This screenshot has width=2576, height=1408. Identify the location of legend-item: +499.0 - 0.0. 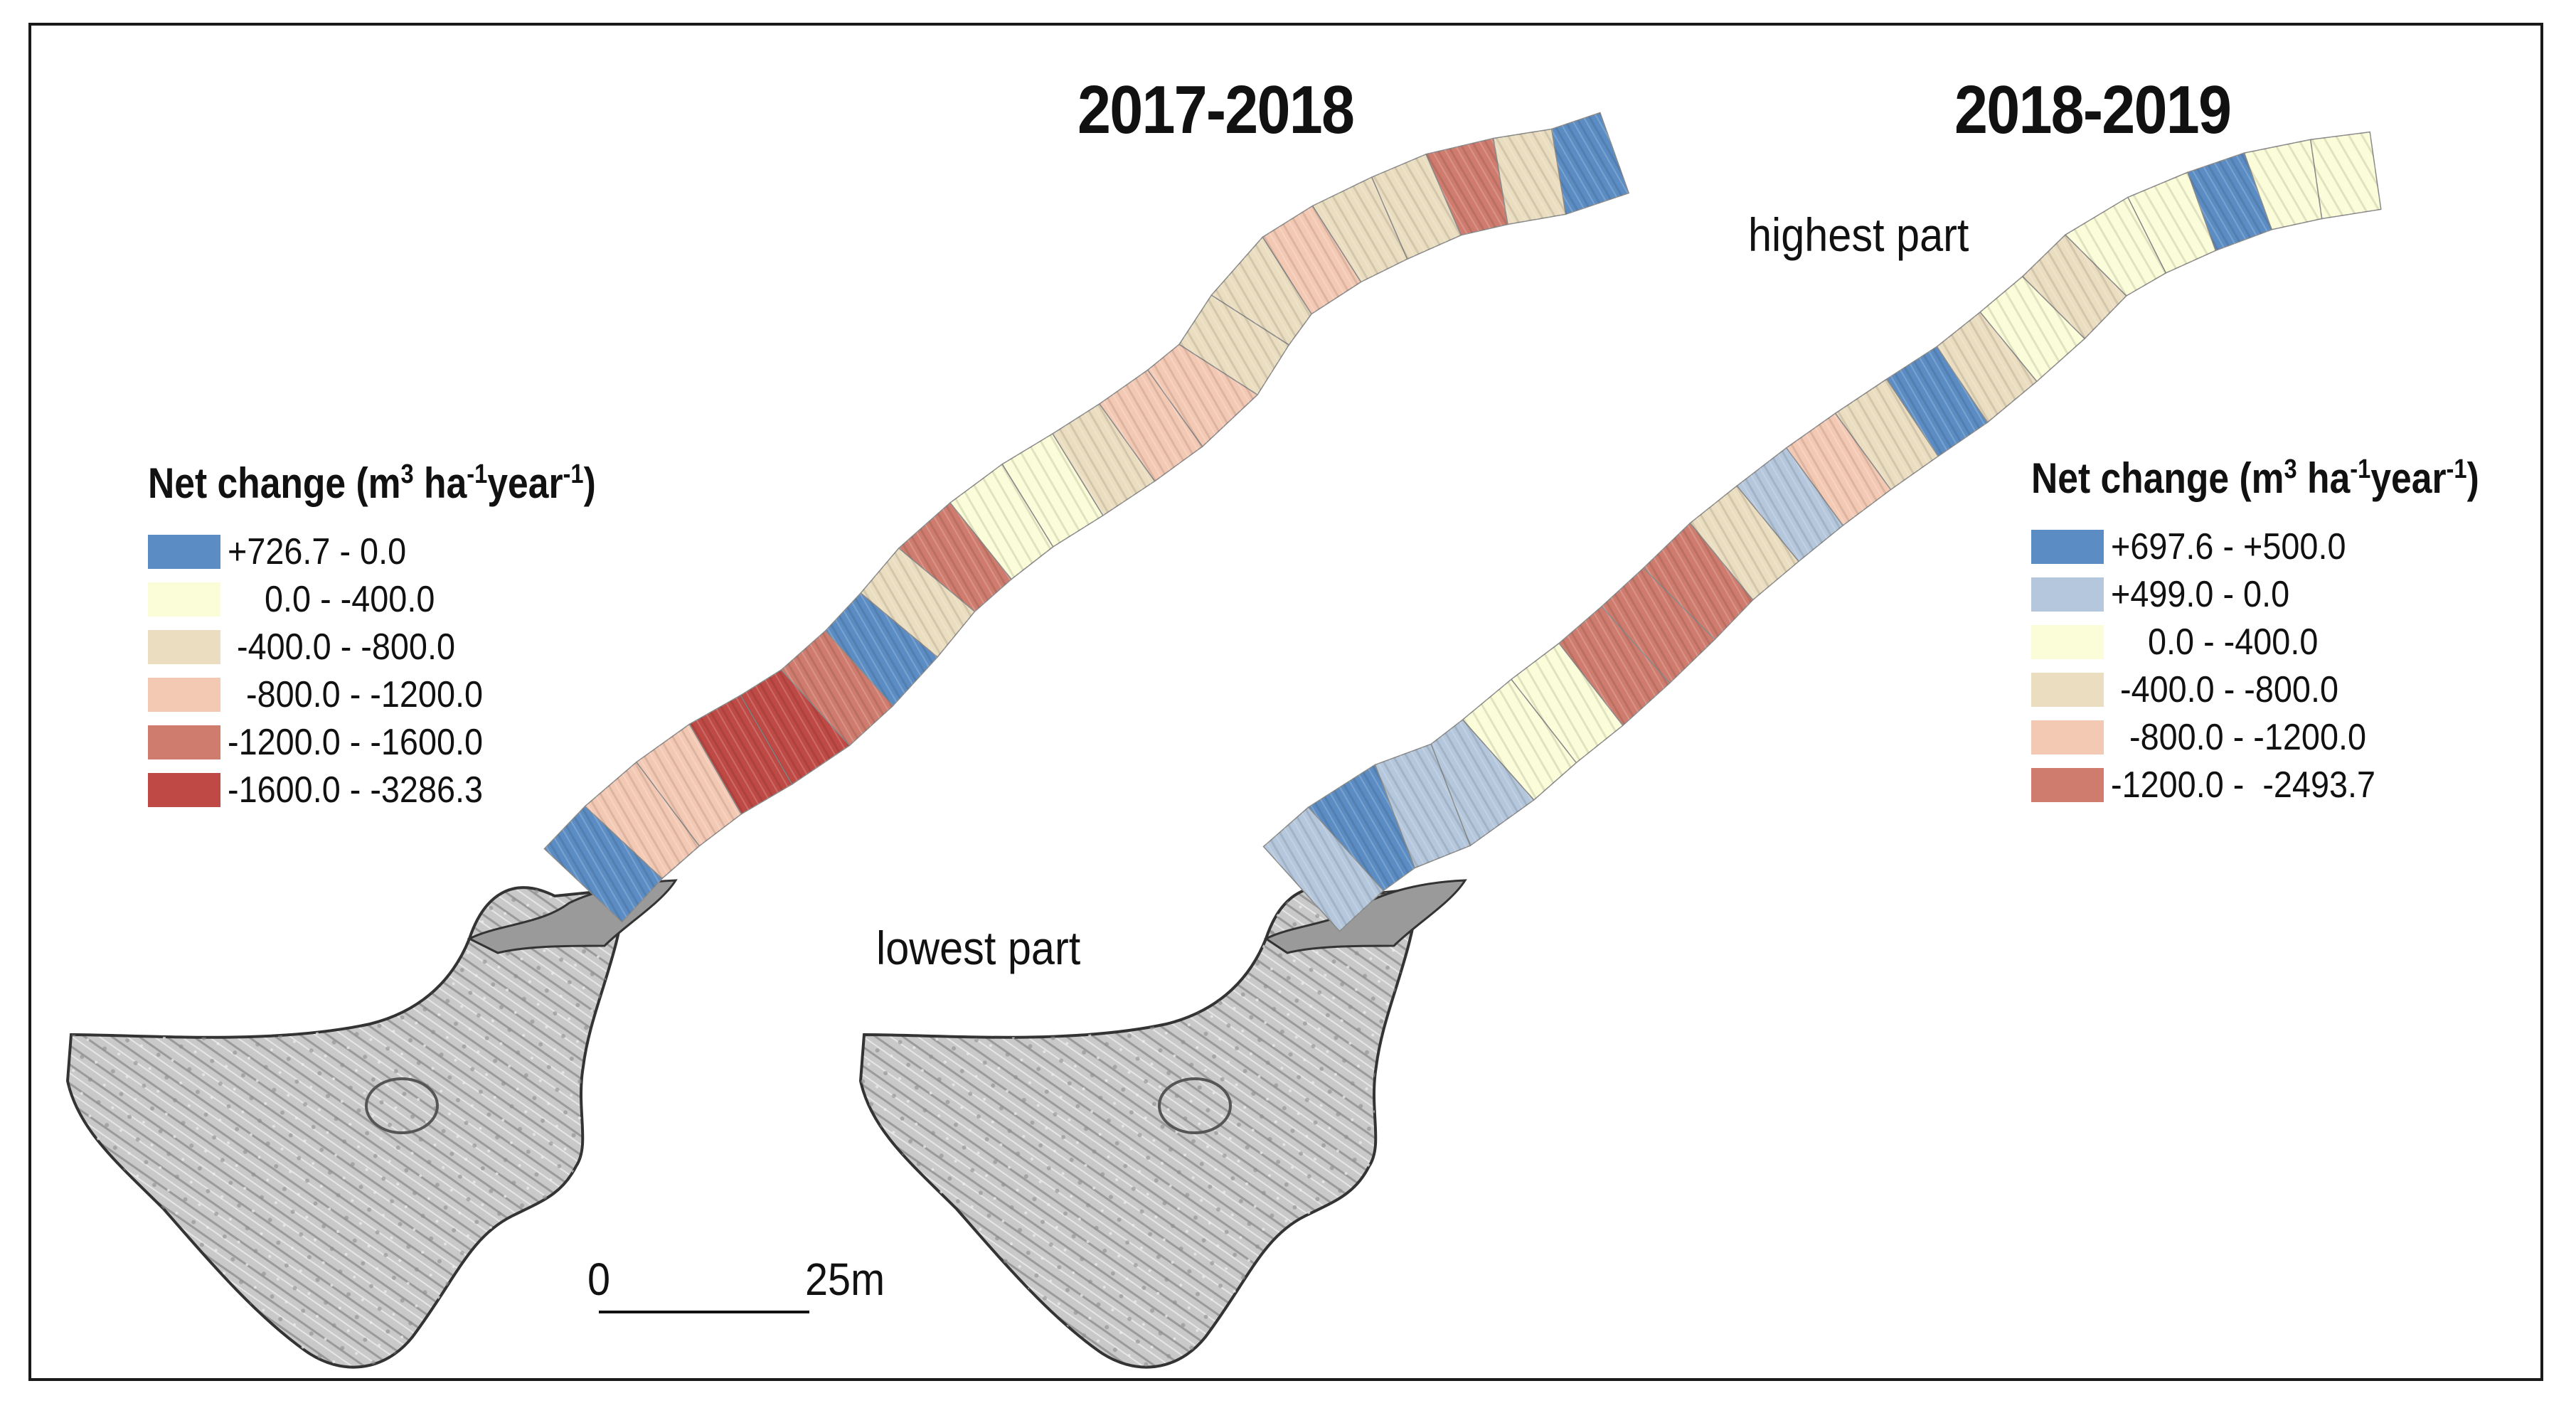
(2291, 594).